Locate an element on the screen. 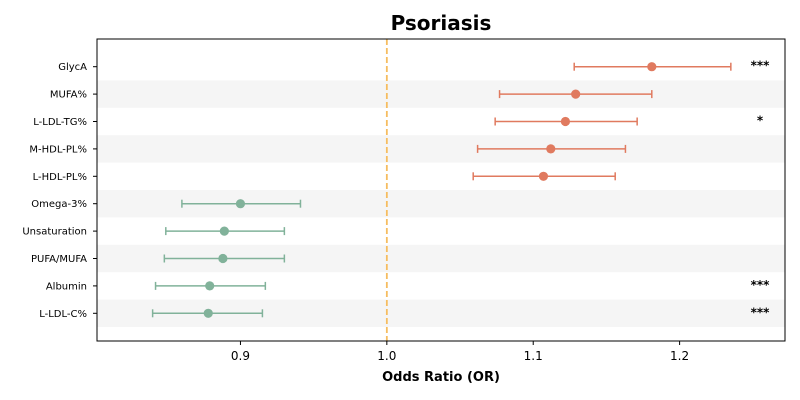 The image size is (800, 400). forest-row-albumin is located at coordinates (210, 286).